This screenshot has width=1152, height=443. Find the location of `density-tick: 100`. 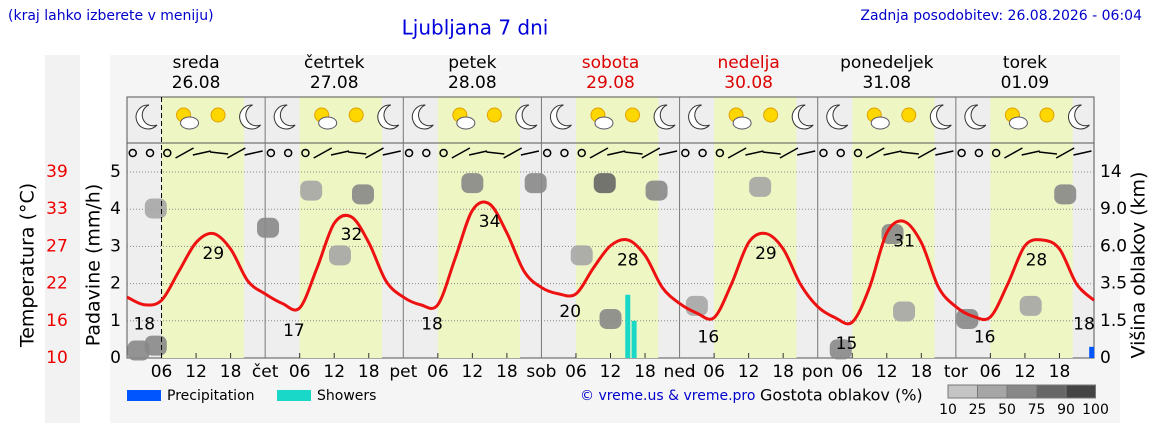

density-tick: 100 is located at coordinates (1095, 410).